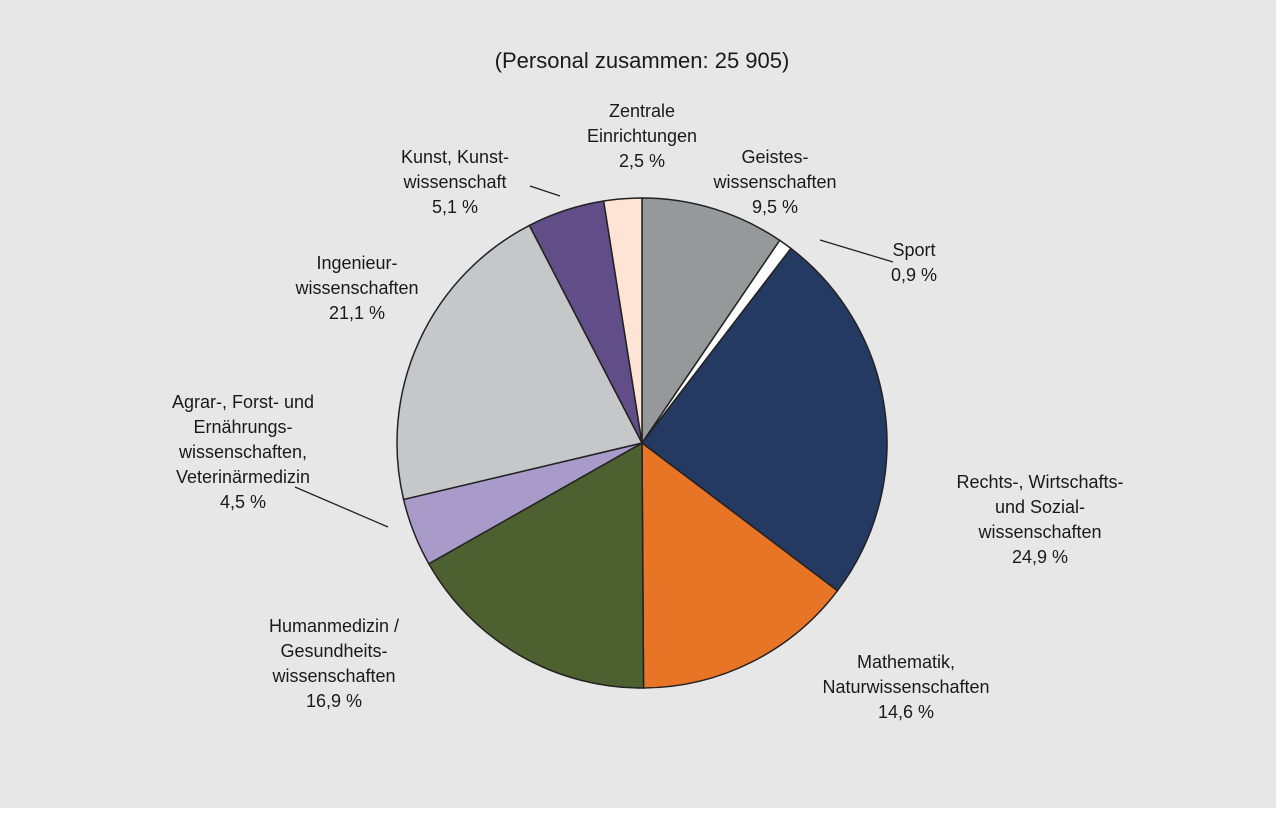 The width and height of the screenshot is (1284, 816). I want to click on slice-label: Ingenieur-, so click(356, 263).